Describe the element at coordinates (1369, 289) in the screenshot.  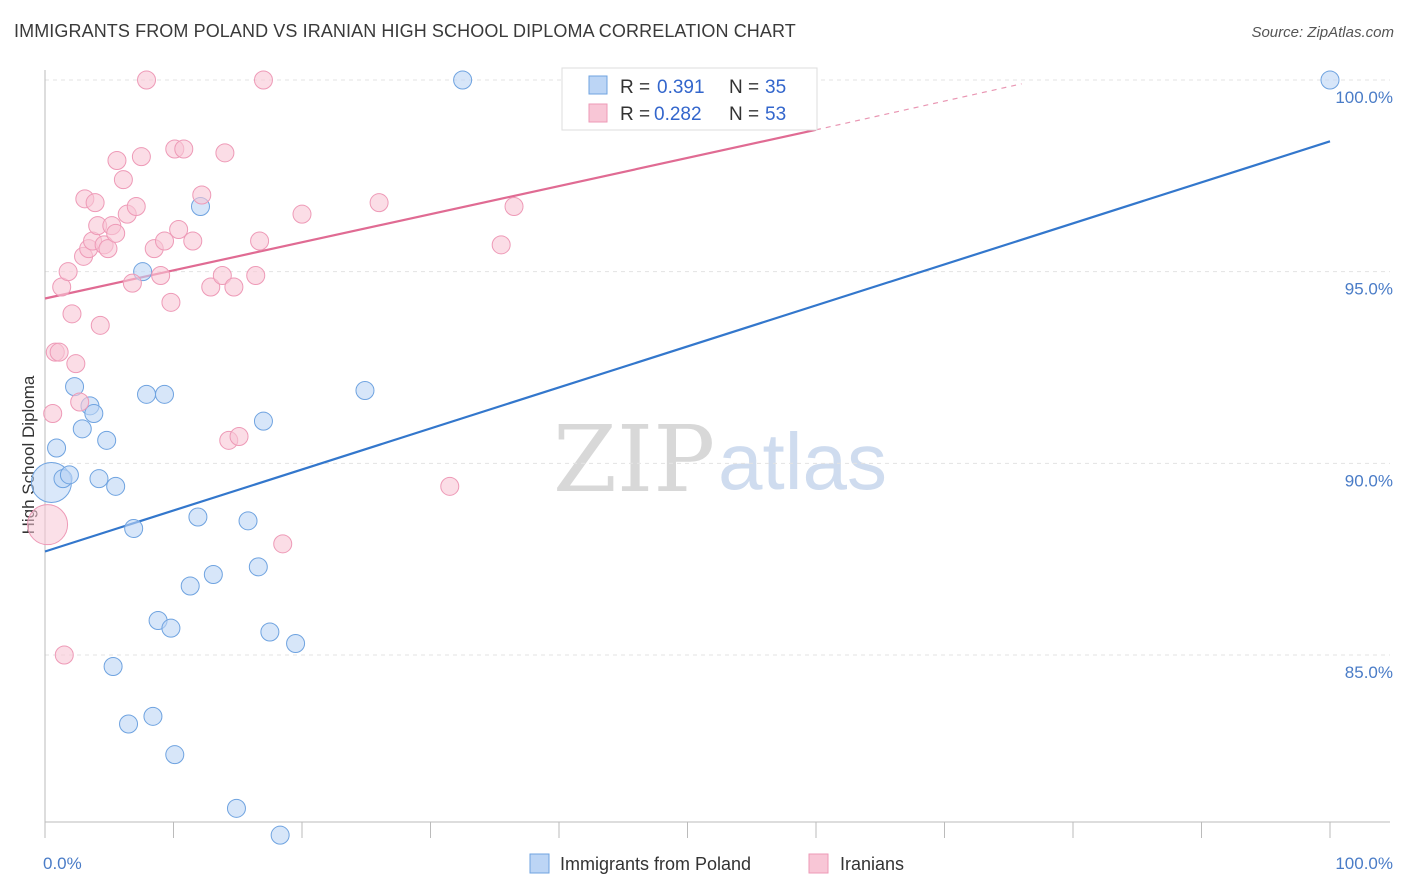
I see `y-tick-label: 95.0%` at that location.